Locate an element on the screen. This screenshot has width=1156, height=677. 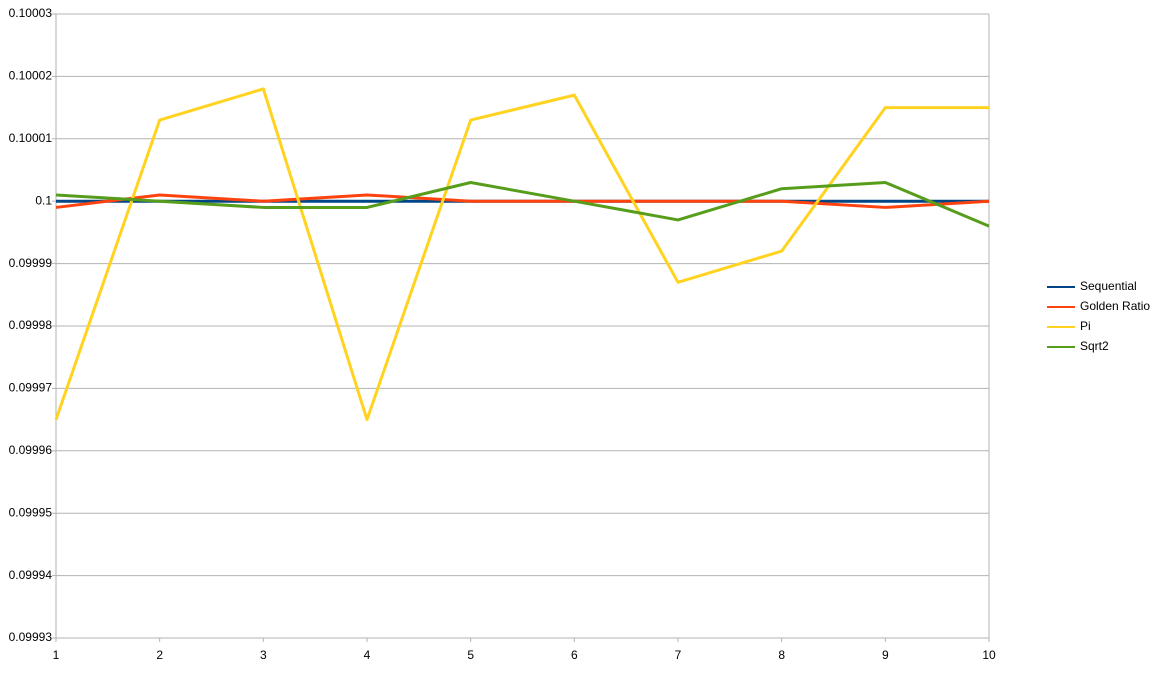
x-tick-label: 4 is located at coordinates (367, 655).